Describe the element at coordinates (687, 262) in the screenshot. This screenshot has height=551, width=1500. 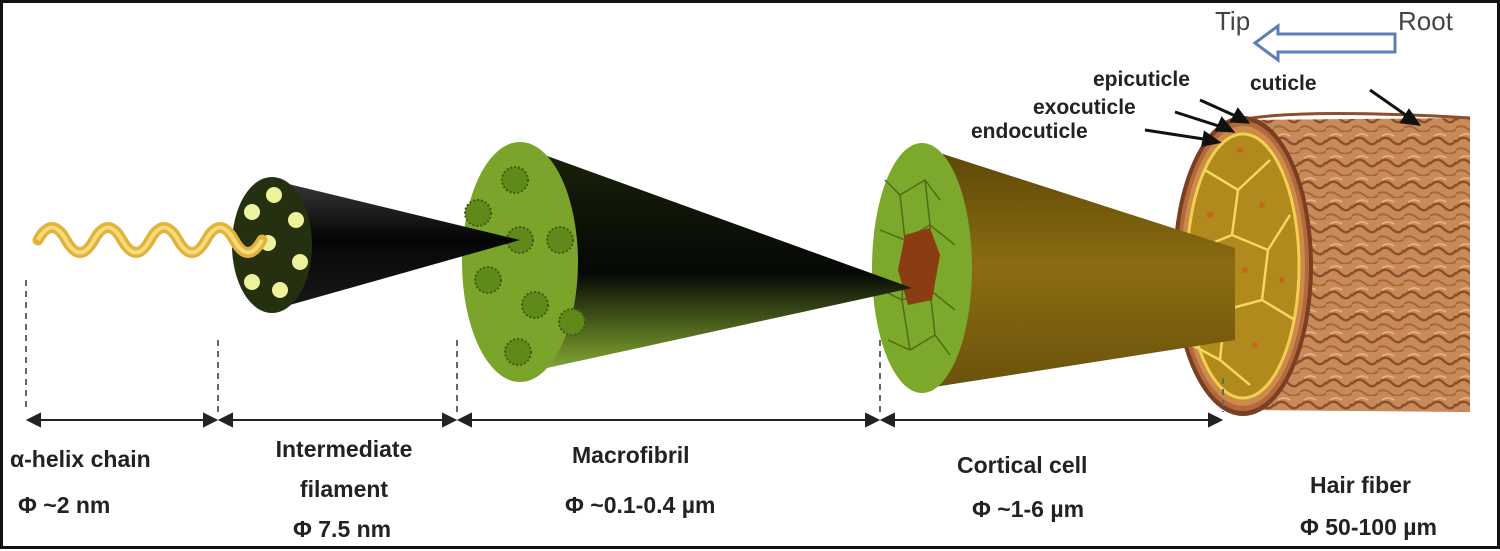
I see `macrofibril-illustration` at that location.